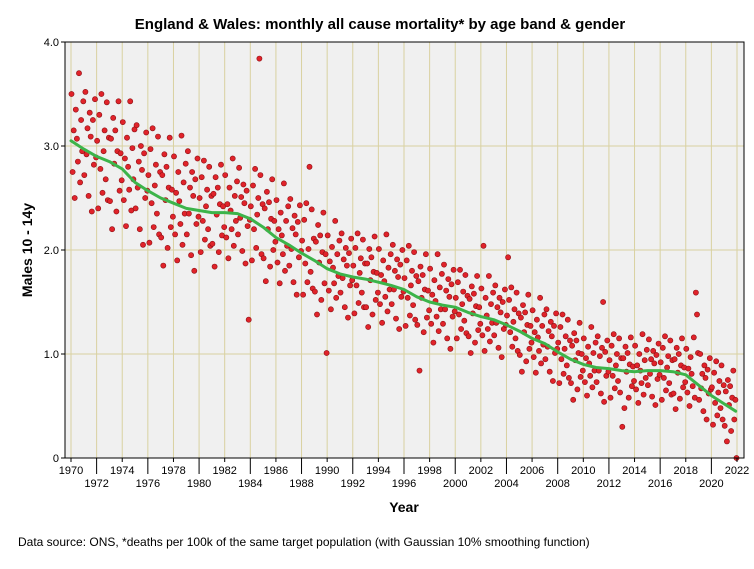 The image size is (754, 569). What do you see at coordinates (122, 471) in the screenshot?
I see `x-tick-label: 1974` at bounding box center [122, 471].